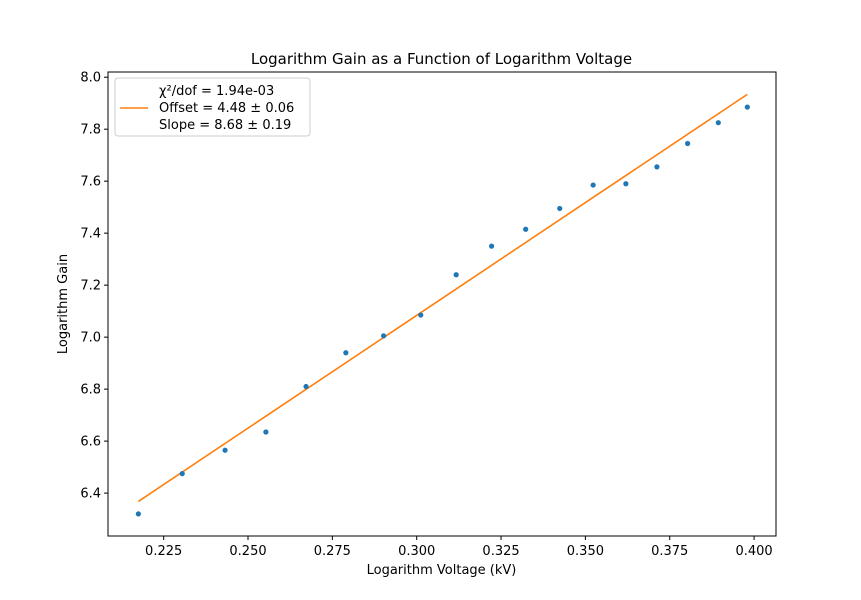 This screenshot has height=600, width=861. Describe the element at coordinates (90, 182) in the screenshot. I see `y-tick-label: 7.6` at that location.